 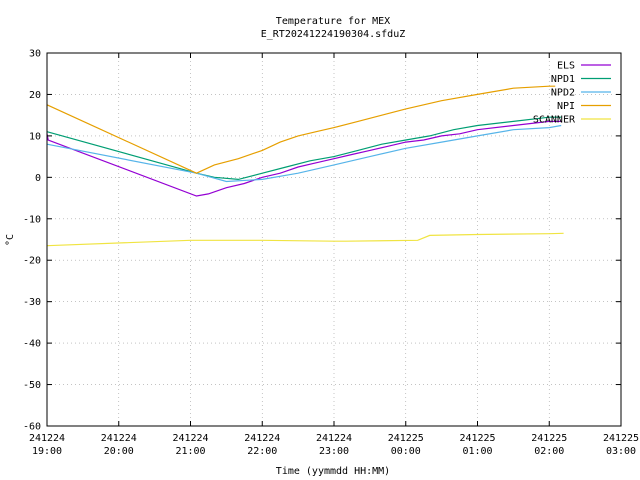 I want to click on legend-label: NPI, so click(x=566, y=106).